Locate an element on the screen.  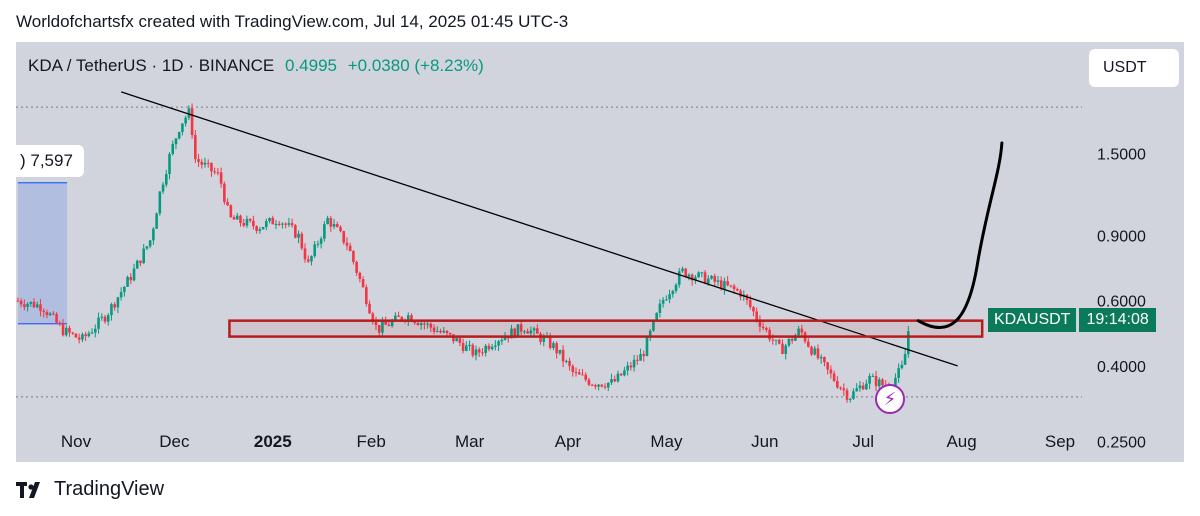
tradingview-logo-icon is located at coordinates (28, 489).